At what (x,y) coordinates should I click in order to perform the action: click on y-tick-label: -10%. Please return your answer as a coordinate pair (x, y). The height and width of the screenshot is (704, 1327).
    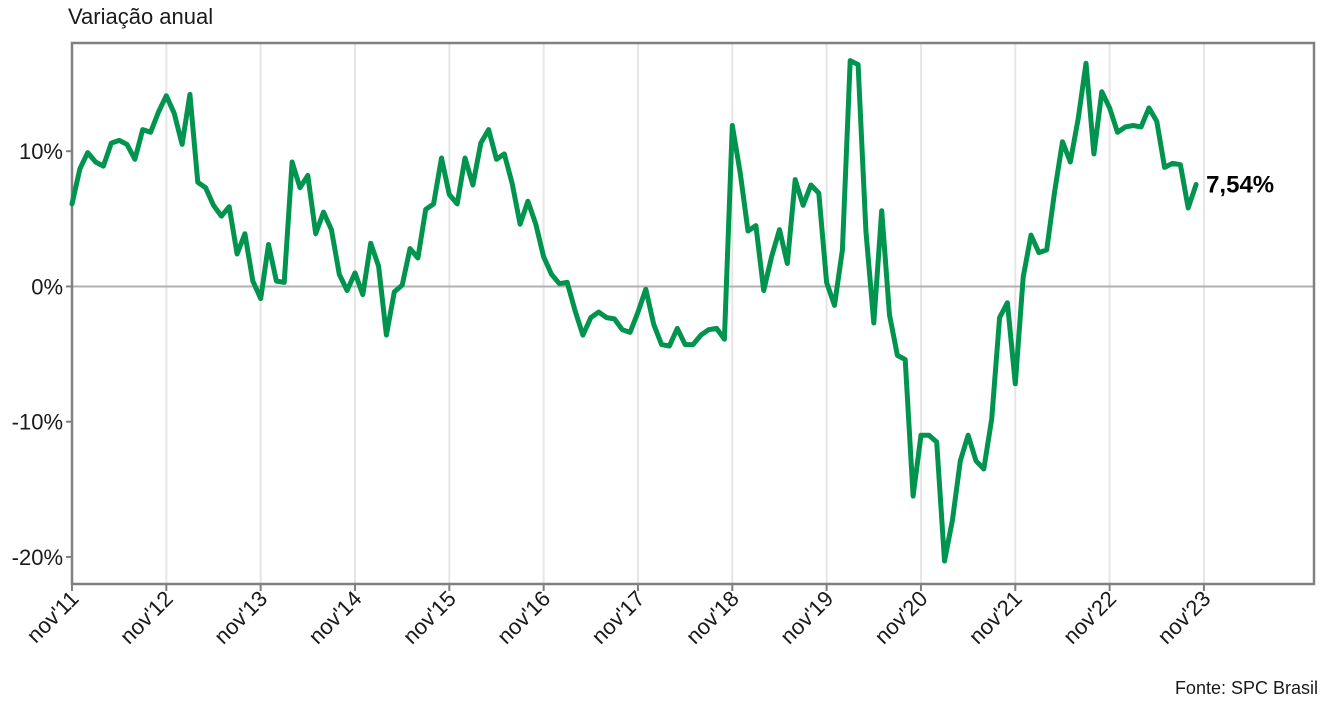
    Looking at the image, I should click on (37, 422).